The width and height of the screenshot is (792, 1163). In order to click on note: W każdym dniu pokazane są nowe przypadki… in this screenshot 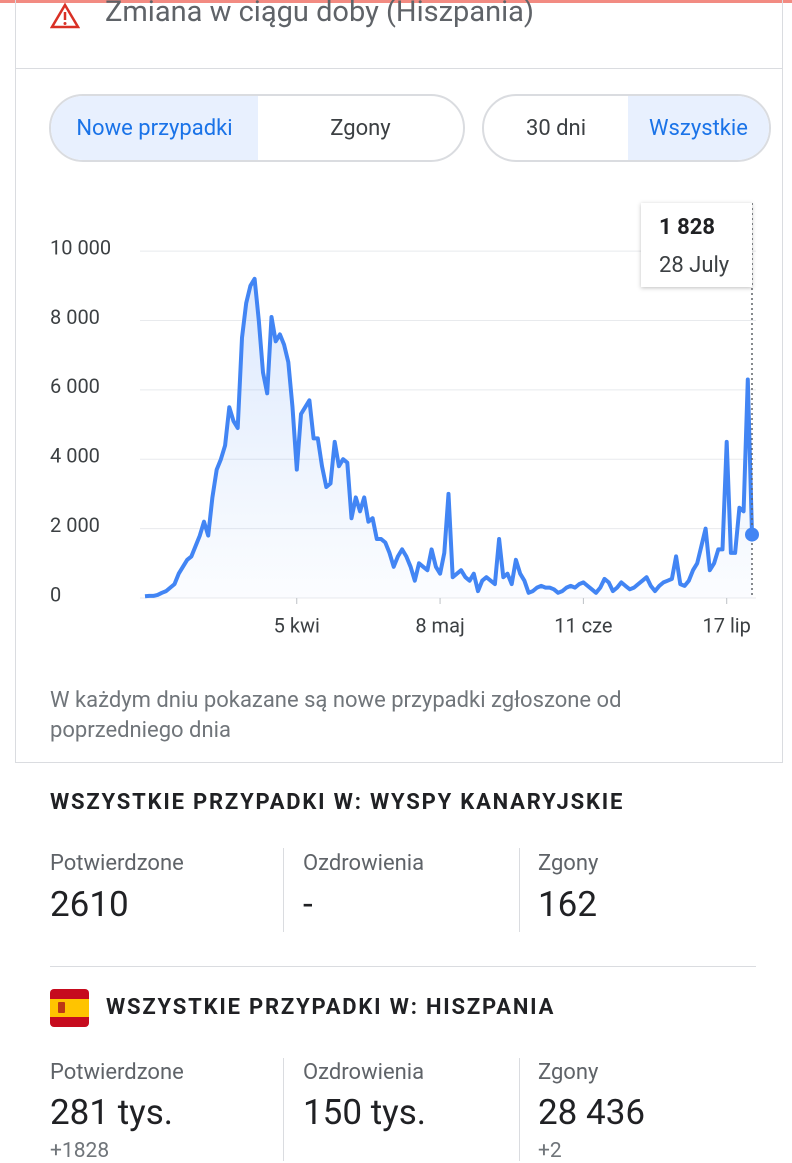, I will do `click(336, 715)`.